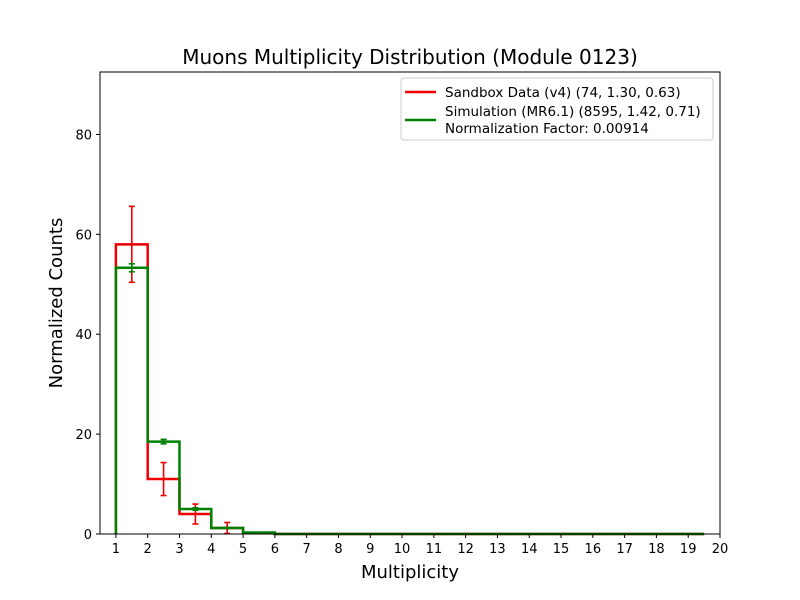 Image resolution: width=800 pixels, height=600 pixels. What do you see at coordinates (573, 112) in the screenshot?
I see `legend-label-simulation: Simulation (MR6.1) (8595, 1.42, 0.71)` at bounding box center [573, 112].